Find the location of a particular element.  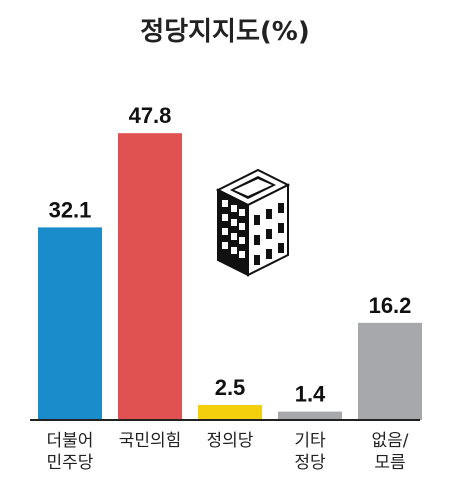

category-label-3-0: 기타 is located at coordinates (310, 441).